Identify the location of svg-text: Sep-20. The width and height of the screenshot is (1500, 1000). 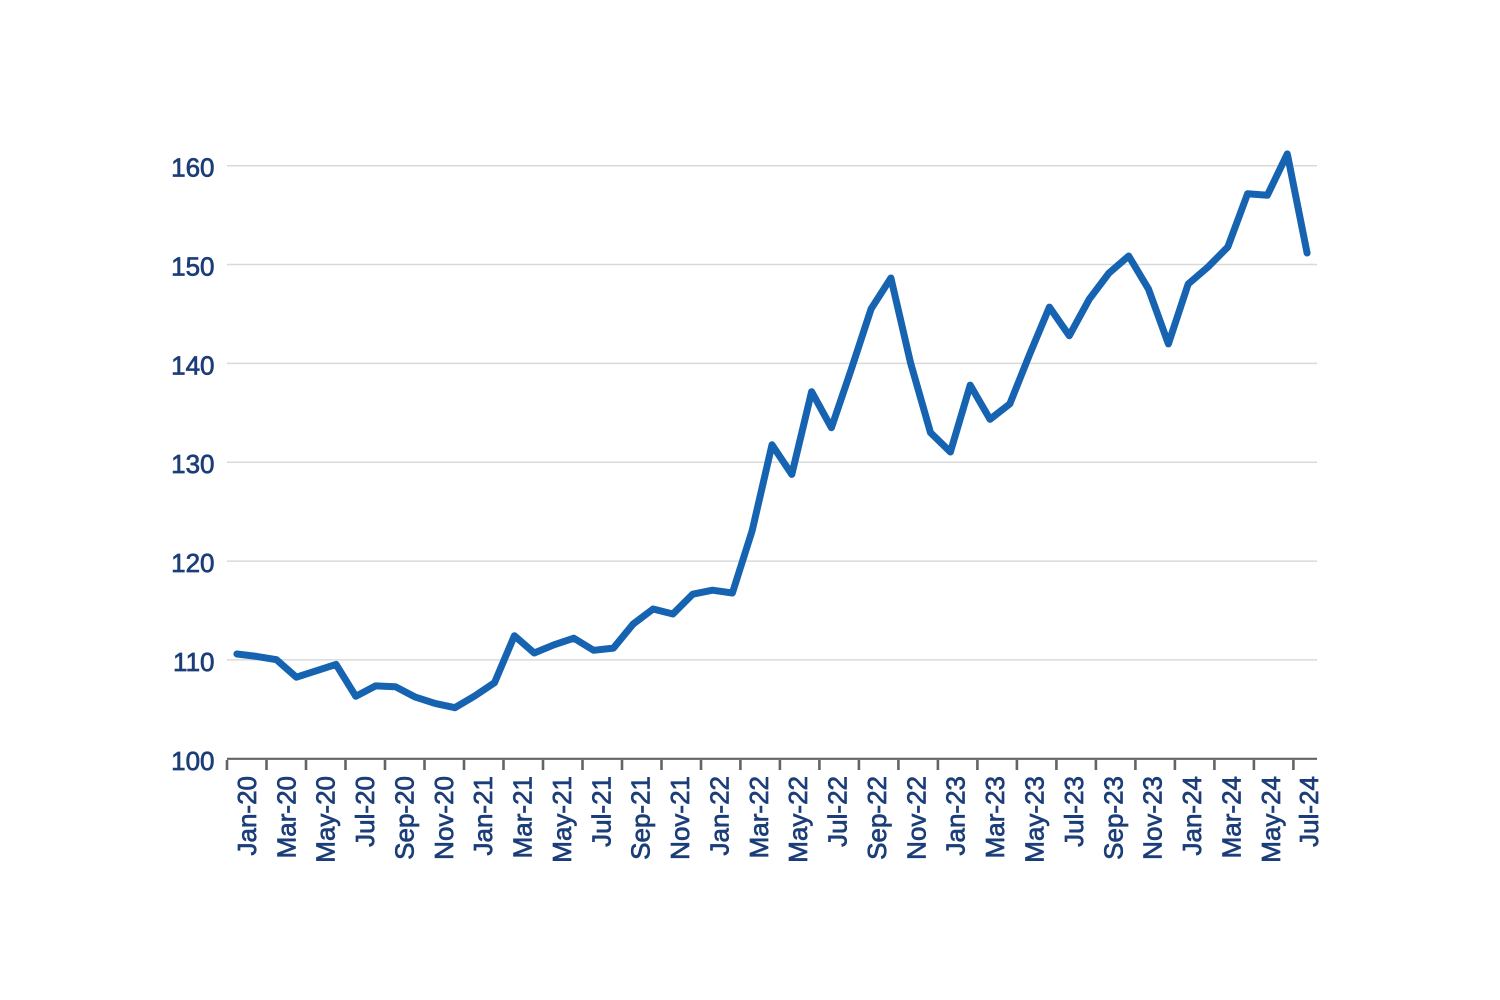
(404, 818).